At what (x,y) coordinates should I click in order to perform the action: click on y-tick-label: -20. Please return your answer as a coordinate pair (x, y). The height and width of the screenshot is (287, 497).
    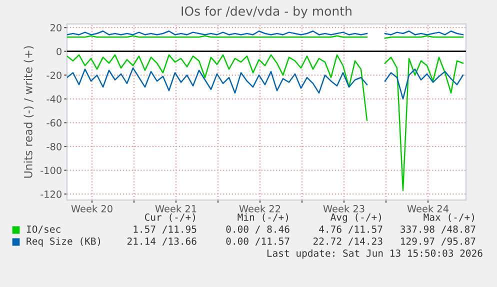
    Looking at the image, I should click on (54, 75).